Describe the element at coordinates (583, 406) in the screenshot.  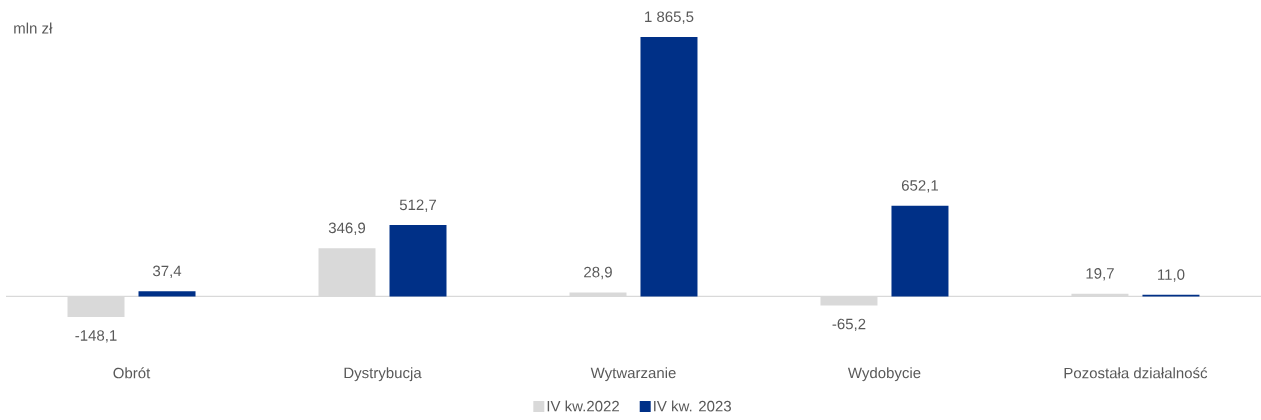
I see `legend-label: IV kw.2022` at that location.